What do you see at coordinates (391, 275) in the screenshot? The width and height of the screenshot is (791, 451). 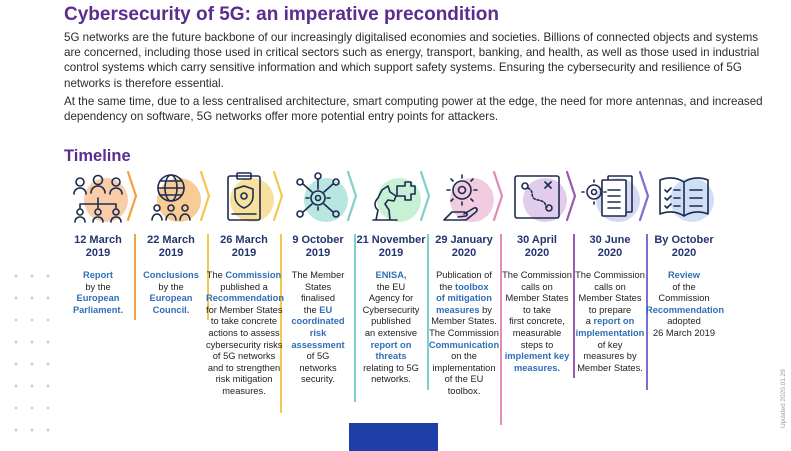 I see `highlight-text: ENISA,` at bounding box center [391, 275].